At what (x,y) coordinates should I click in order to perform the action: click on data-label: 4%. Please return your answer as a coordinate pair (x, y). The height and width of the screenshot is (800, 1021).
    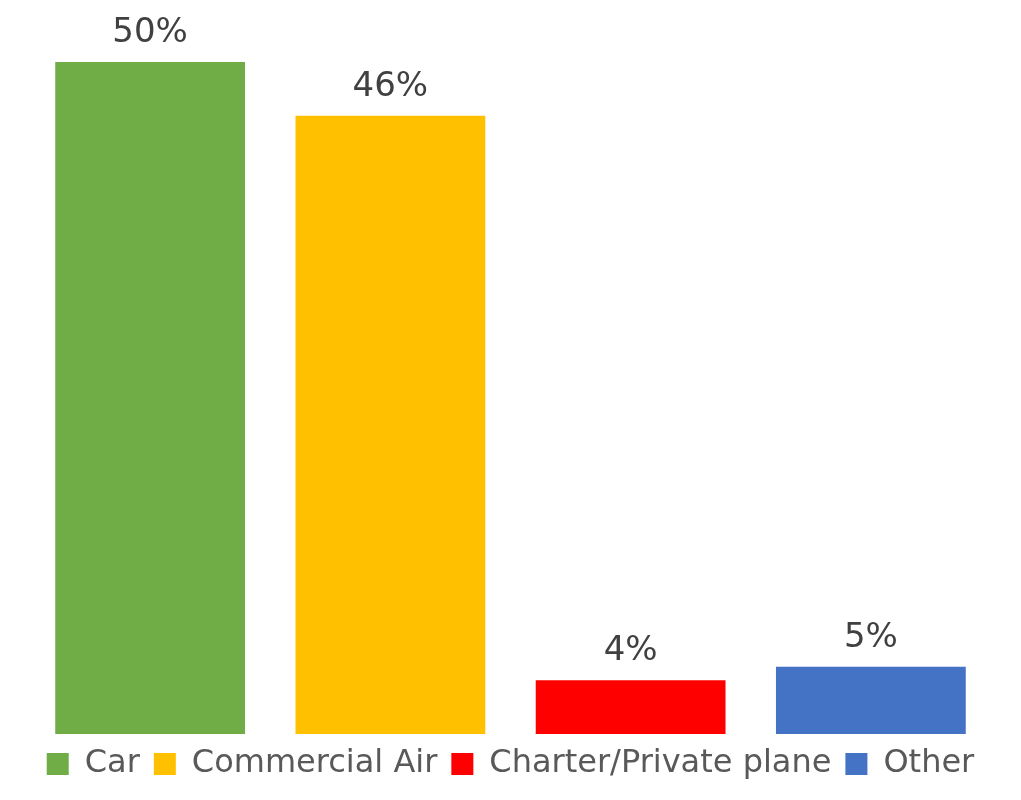
    Looking at the image, I should click on (630, 648).